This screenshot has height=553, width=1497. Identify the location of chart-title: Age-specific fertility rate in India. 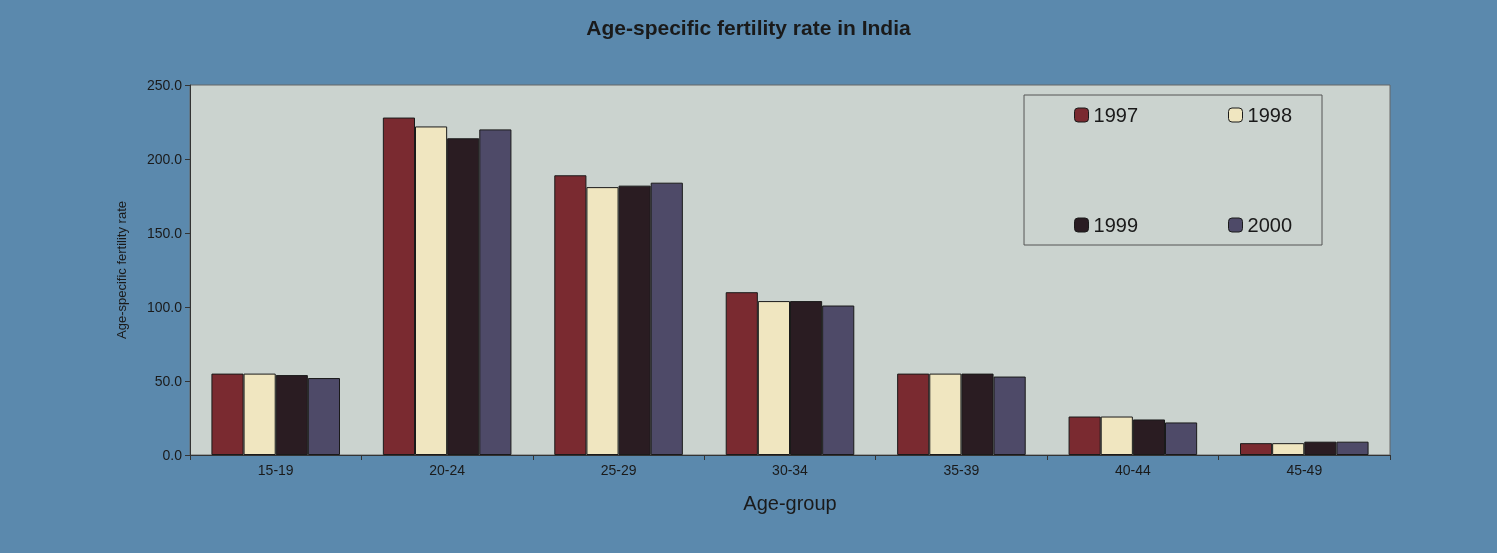
(749, 27).